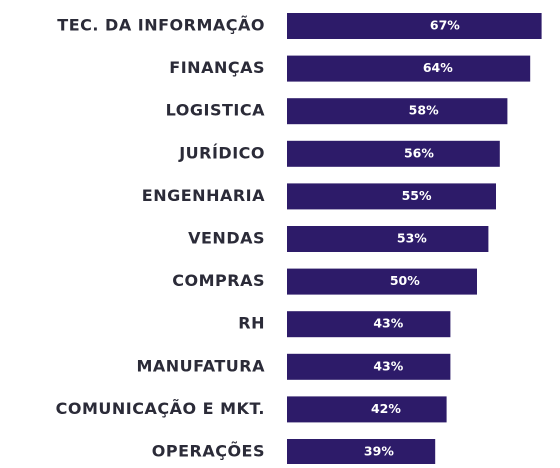 The image size is (560, 468). Describe the element at coordinates (379, 451) in the screenshot. I see `value-label: 39%` at that location.